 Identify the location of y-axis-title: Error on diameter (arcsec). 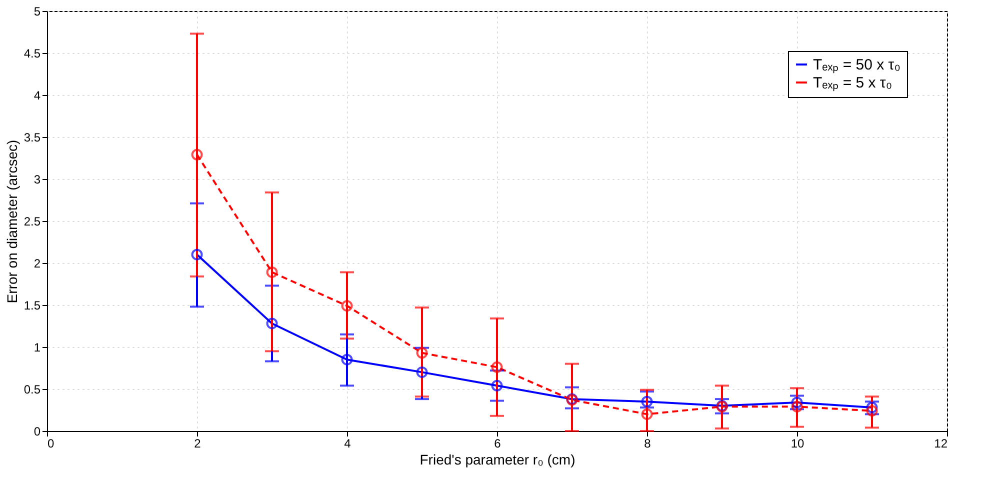
(12, 222).